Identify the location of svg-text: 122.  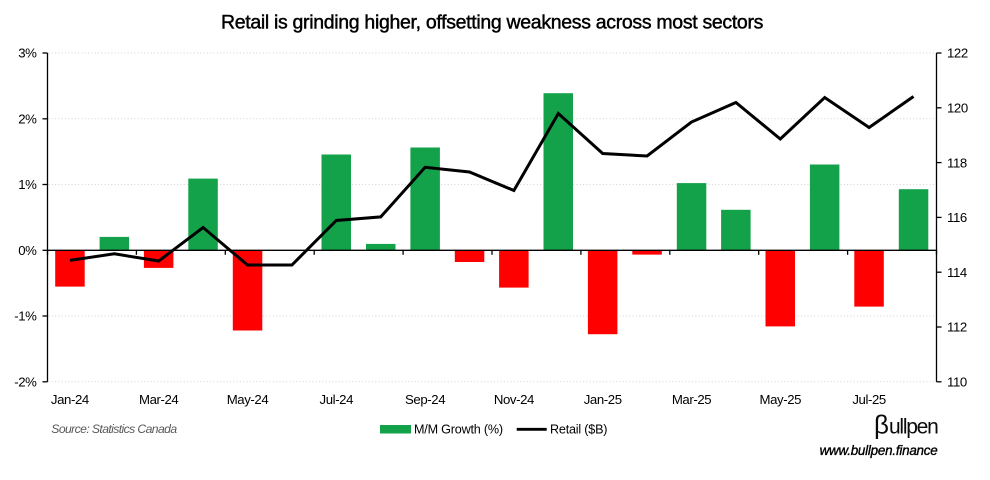
(957, 53).